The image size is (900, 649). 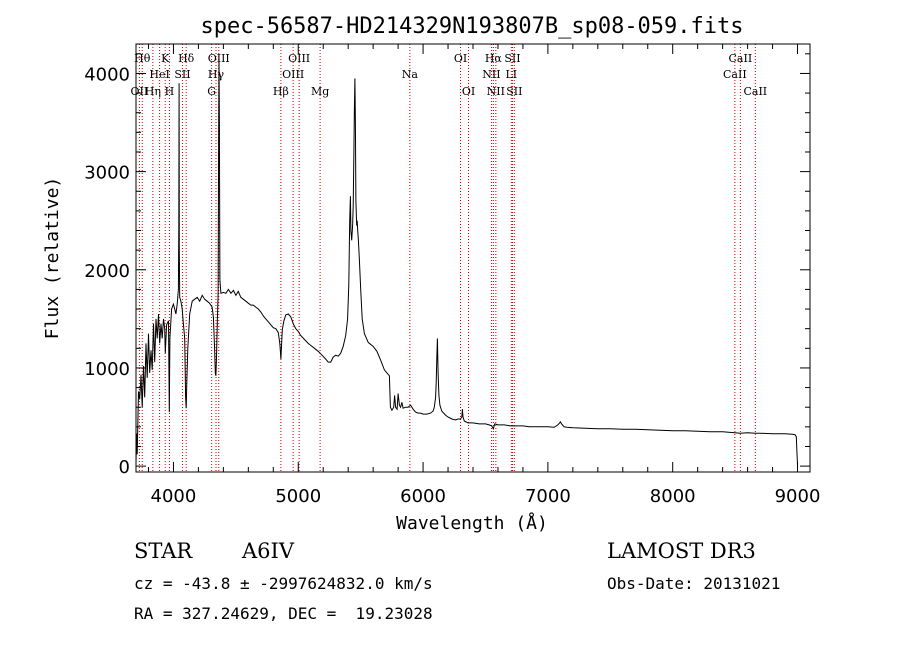 What do you see at coordinates (107, 173) in the screenshot?
I see `y-tick-label: 3000` at bounding box center [107, 173].